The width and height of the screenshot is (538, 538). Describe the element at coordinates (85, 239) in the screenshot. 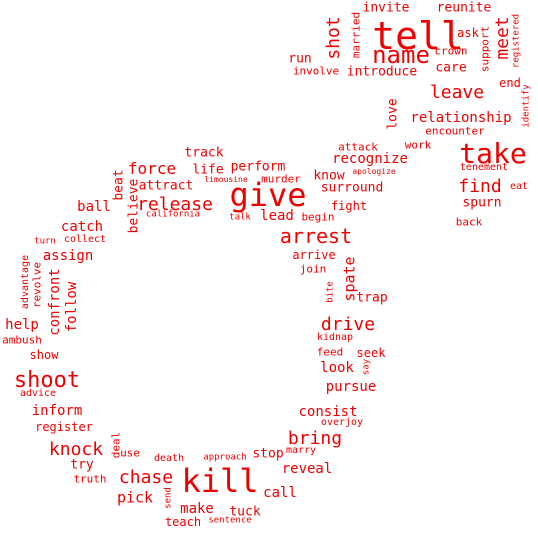

I see `word-collect: collect` at that location.